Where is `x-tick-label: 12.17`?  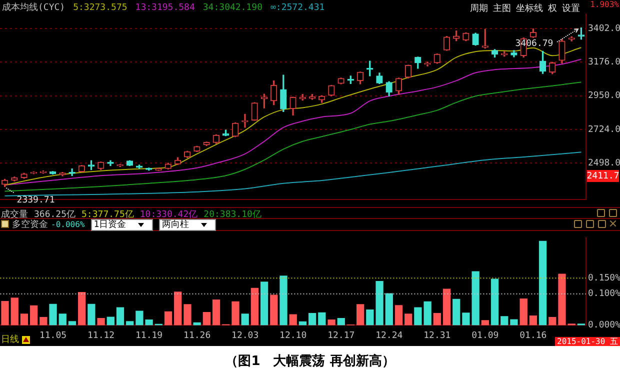 x-tick-label: 12.17 is located at coordinates (341, 335).